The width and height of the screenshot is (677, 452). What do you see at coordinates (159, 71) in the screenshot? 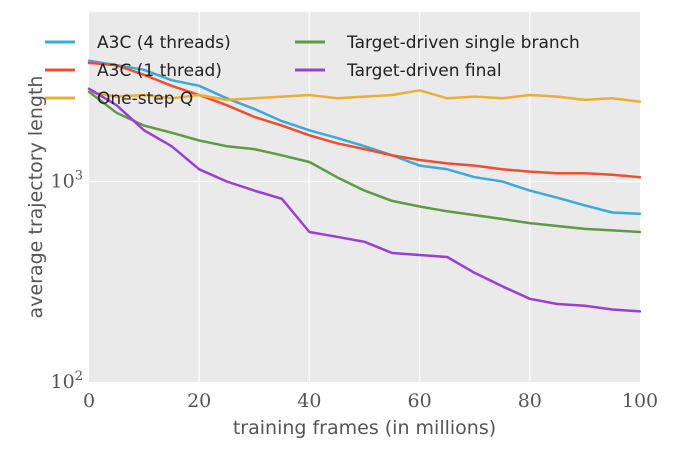
I see `legend-entry: A3C (1 thread)` at bounding box center [159, 71].